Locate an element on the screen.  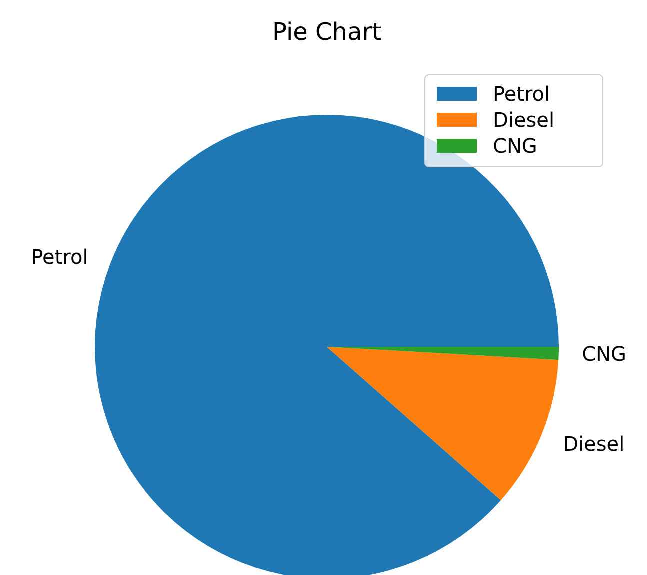
chart-title: Pie Chart is located at coordinates (327, 32).